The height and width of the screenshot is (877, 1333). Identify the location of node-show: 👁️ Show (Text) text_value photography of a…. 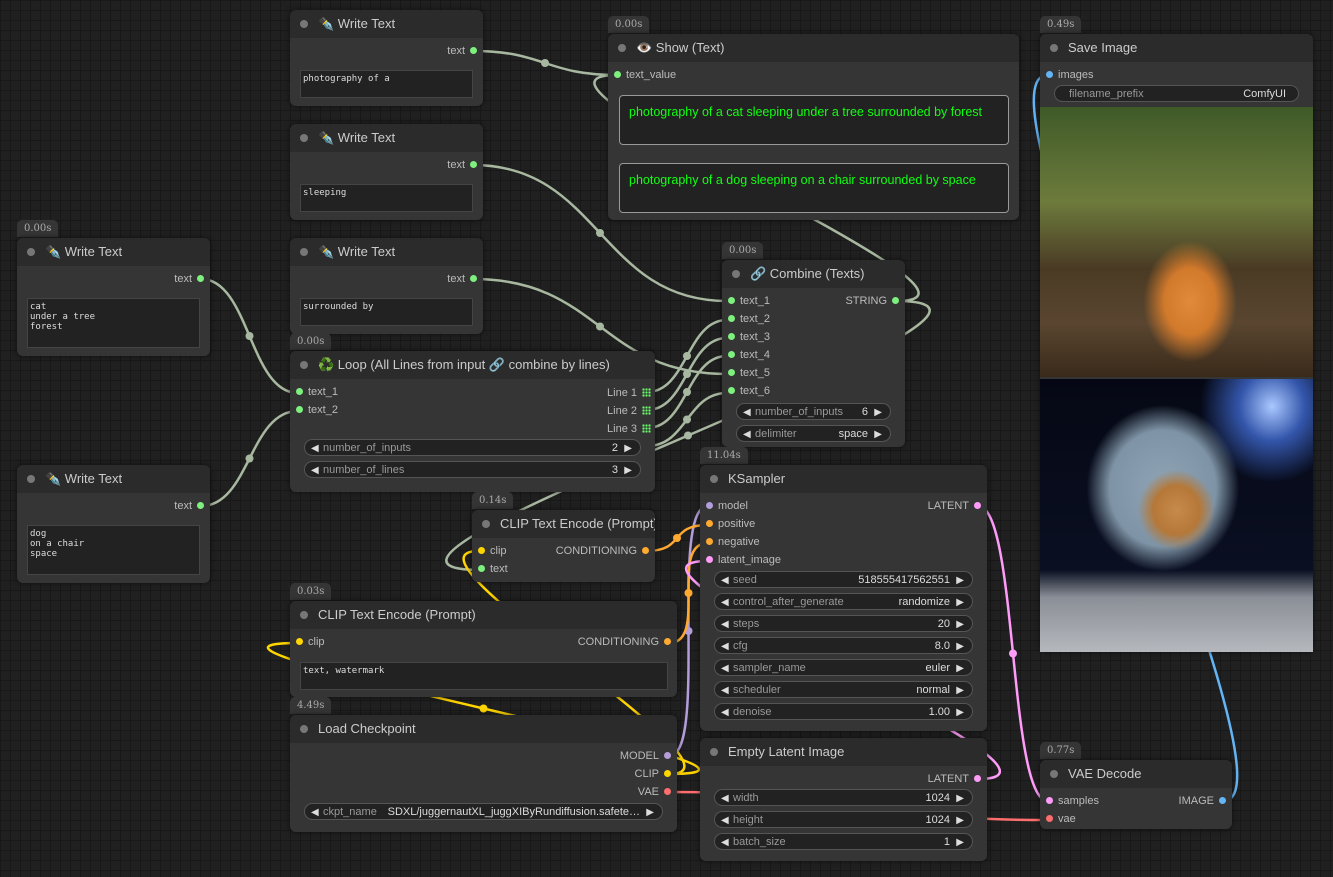
(813, 127).